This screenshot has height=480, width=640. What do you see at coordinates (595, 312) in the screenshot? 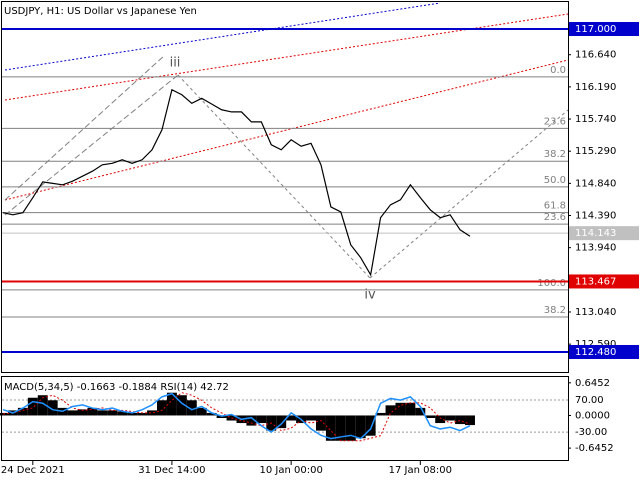
I see `y-tick-label: 113.040` at bounding box center [595, 312].